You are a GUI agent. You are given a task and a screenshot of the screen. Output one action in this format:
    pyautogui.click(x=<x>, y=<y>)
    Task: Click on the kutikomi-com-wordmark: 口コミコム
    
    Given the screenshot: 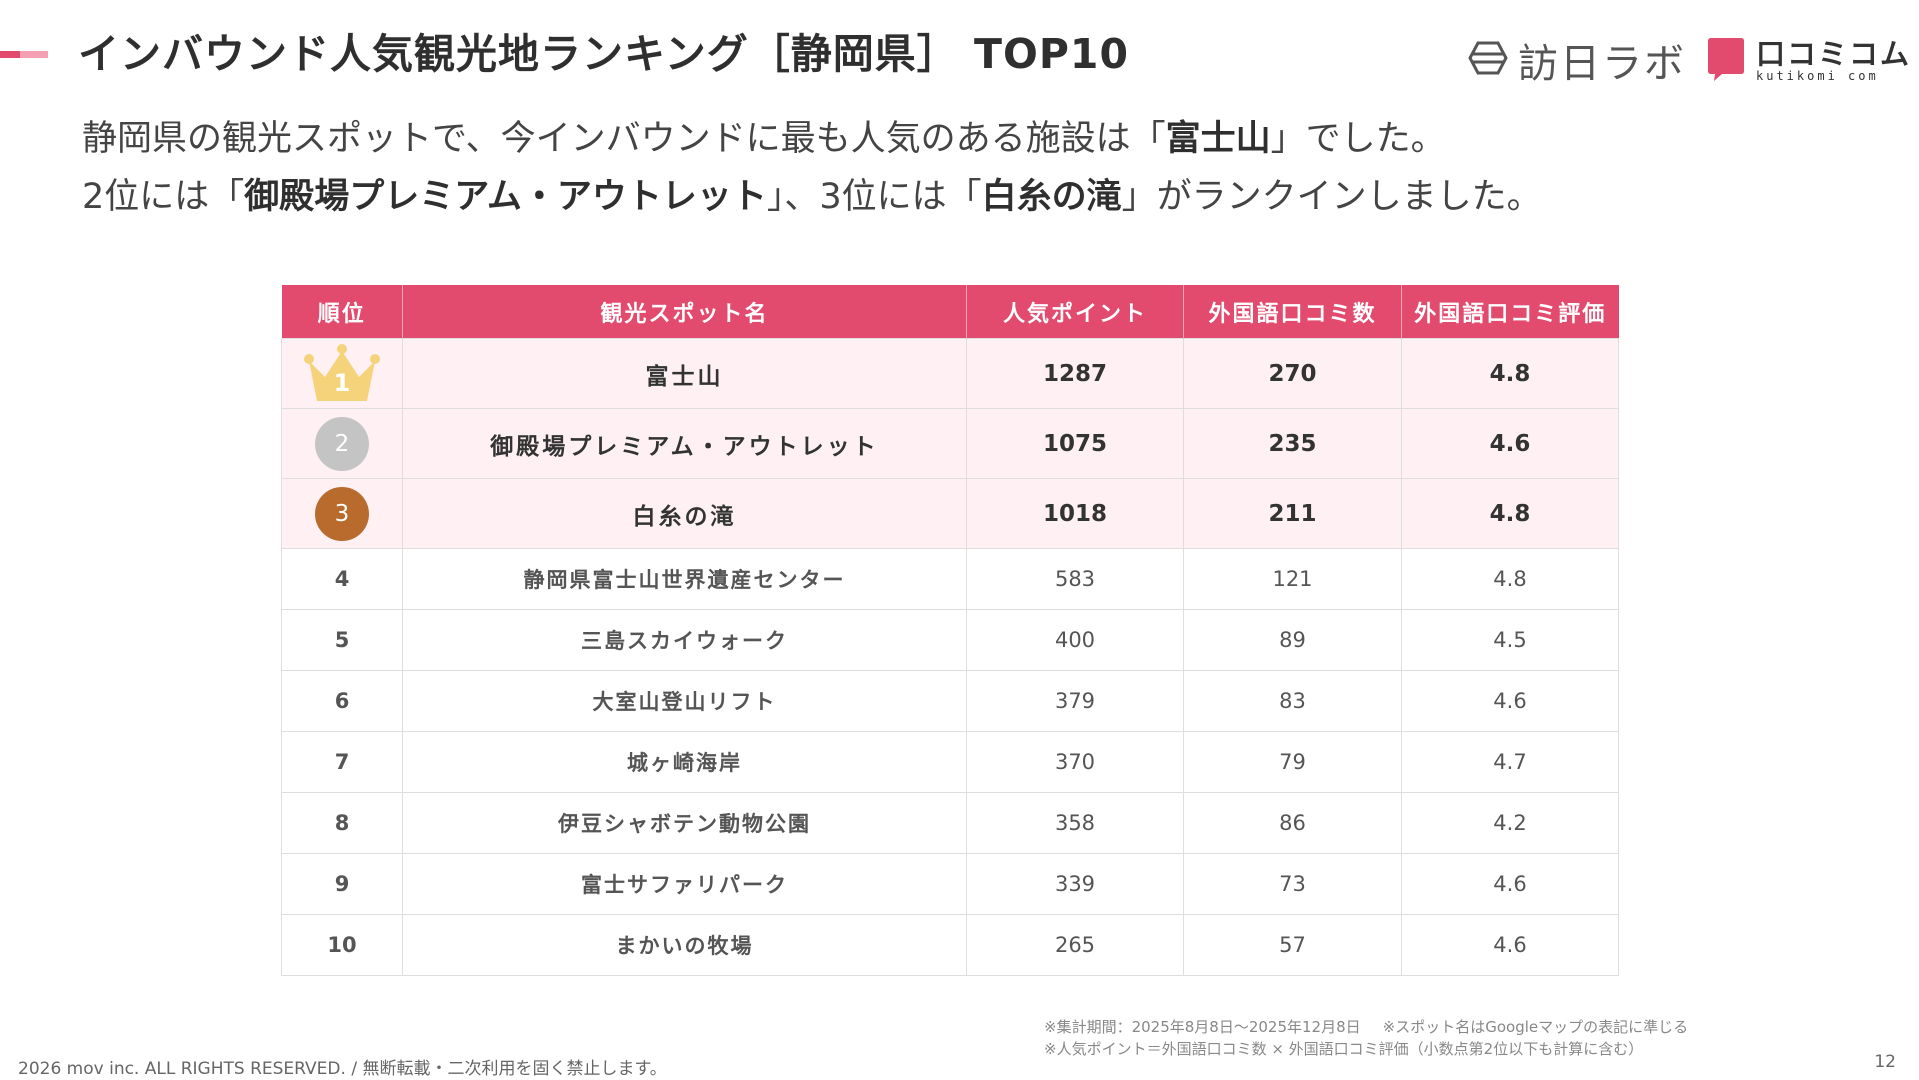 What is the action you would take?
    pyautogui.click(x=1834, y=53)
    